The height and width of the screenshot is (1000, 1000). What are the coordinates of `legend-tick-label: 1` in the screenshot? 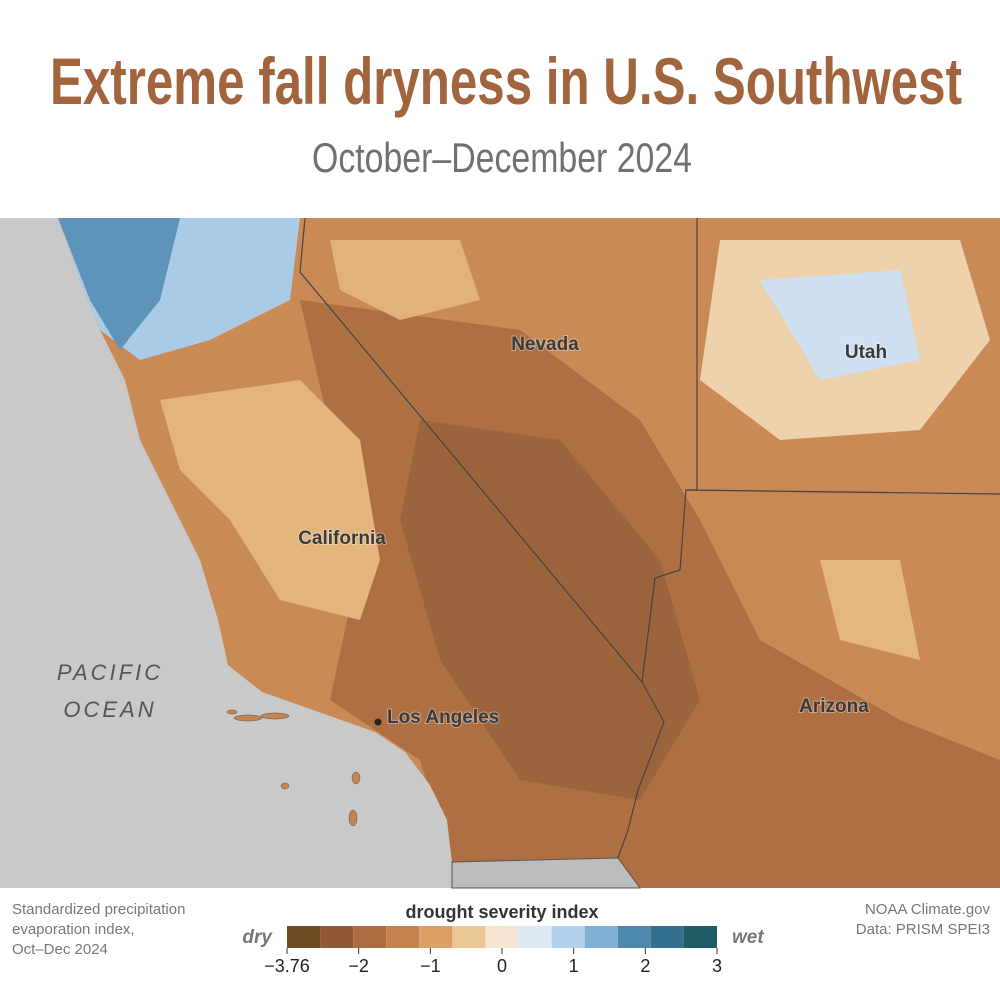 It's located at (574, 966).